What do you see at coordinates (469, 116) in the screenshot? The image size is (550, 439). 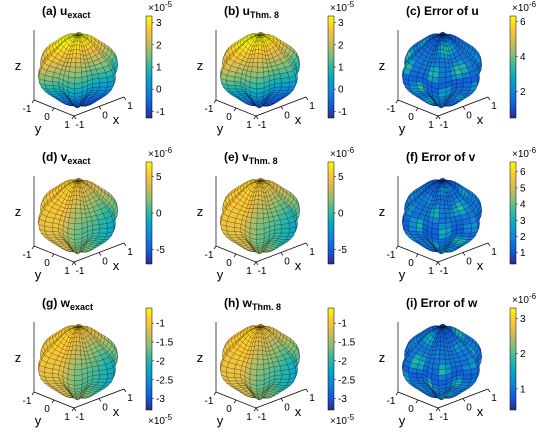 I see `x-tick-label: 0` at bounding box center [469, 116].